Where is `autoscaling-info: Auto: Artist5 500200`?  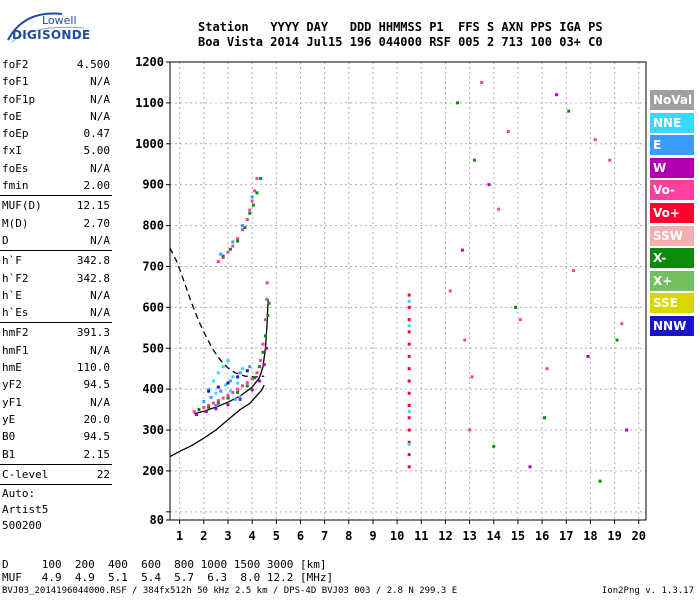
autoscaling-info: Auto: Artist5 500200 is located at coordinates (56, 510).